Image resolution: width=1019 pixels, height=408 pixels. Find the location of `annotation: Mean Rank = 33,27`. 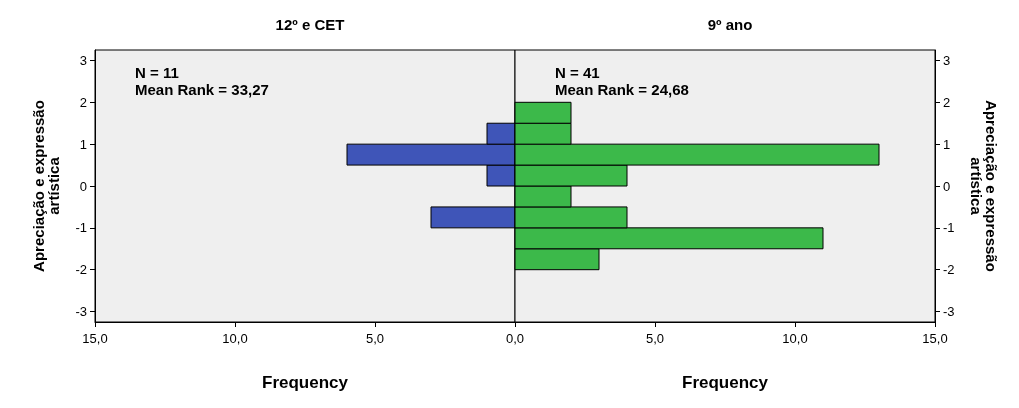

annotation: Mean Rank = 33,27 is located at coordinates (202, 89).